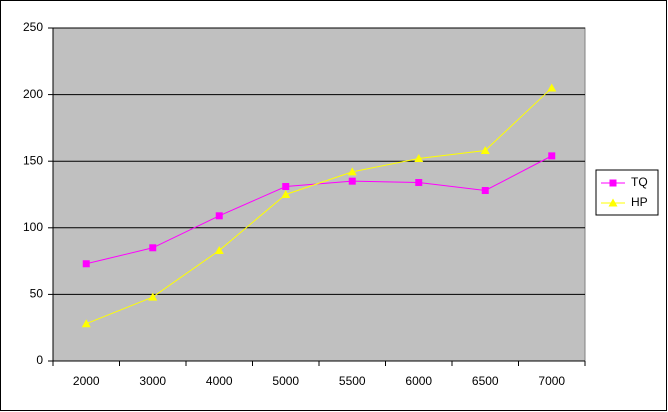  What do you see at coordinates (37, 294) in the screenshot?
I see `y-tick-label: 50` at bounding box center [37, 294].